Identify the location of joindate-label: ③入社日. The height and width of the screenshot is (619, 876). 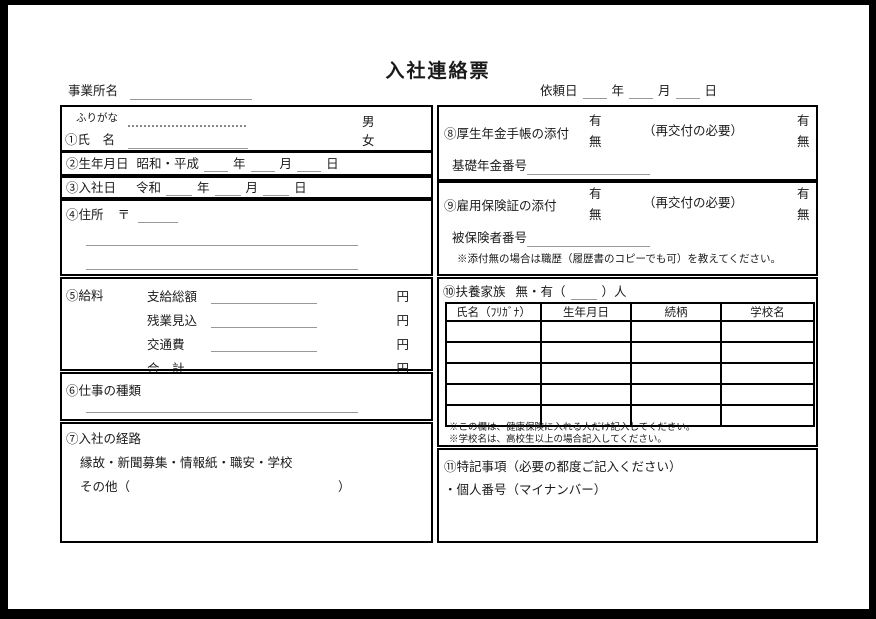
(91, 188).